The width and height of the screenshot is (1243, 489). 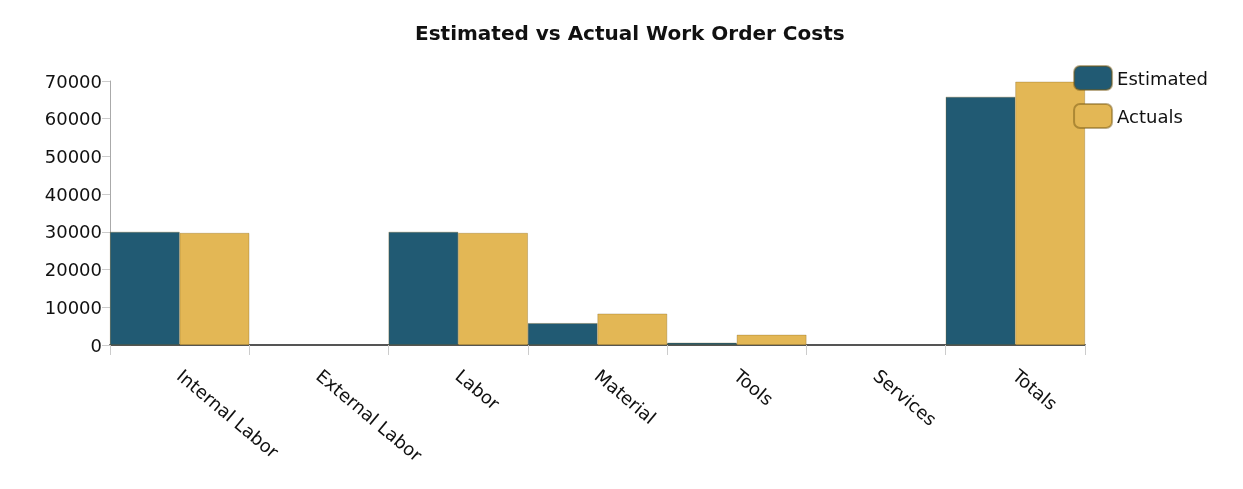 I want to click on chart-title: Estimated vs Actual Work Order Costs, so click(x=630, y=33).